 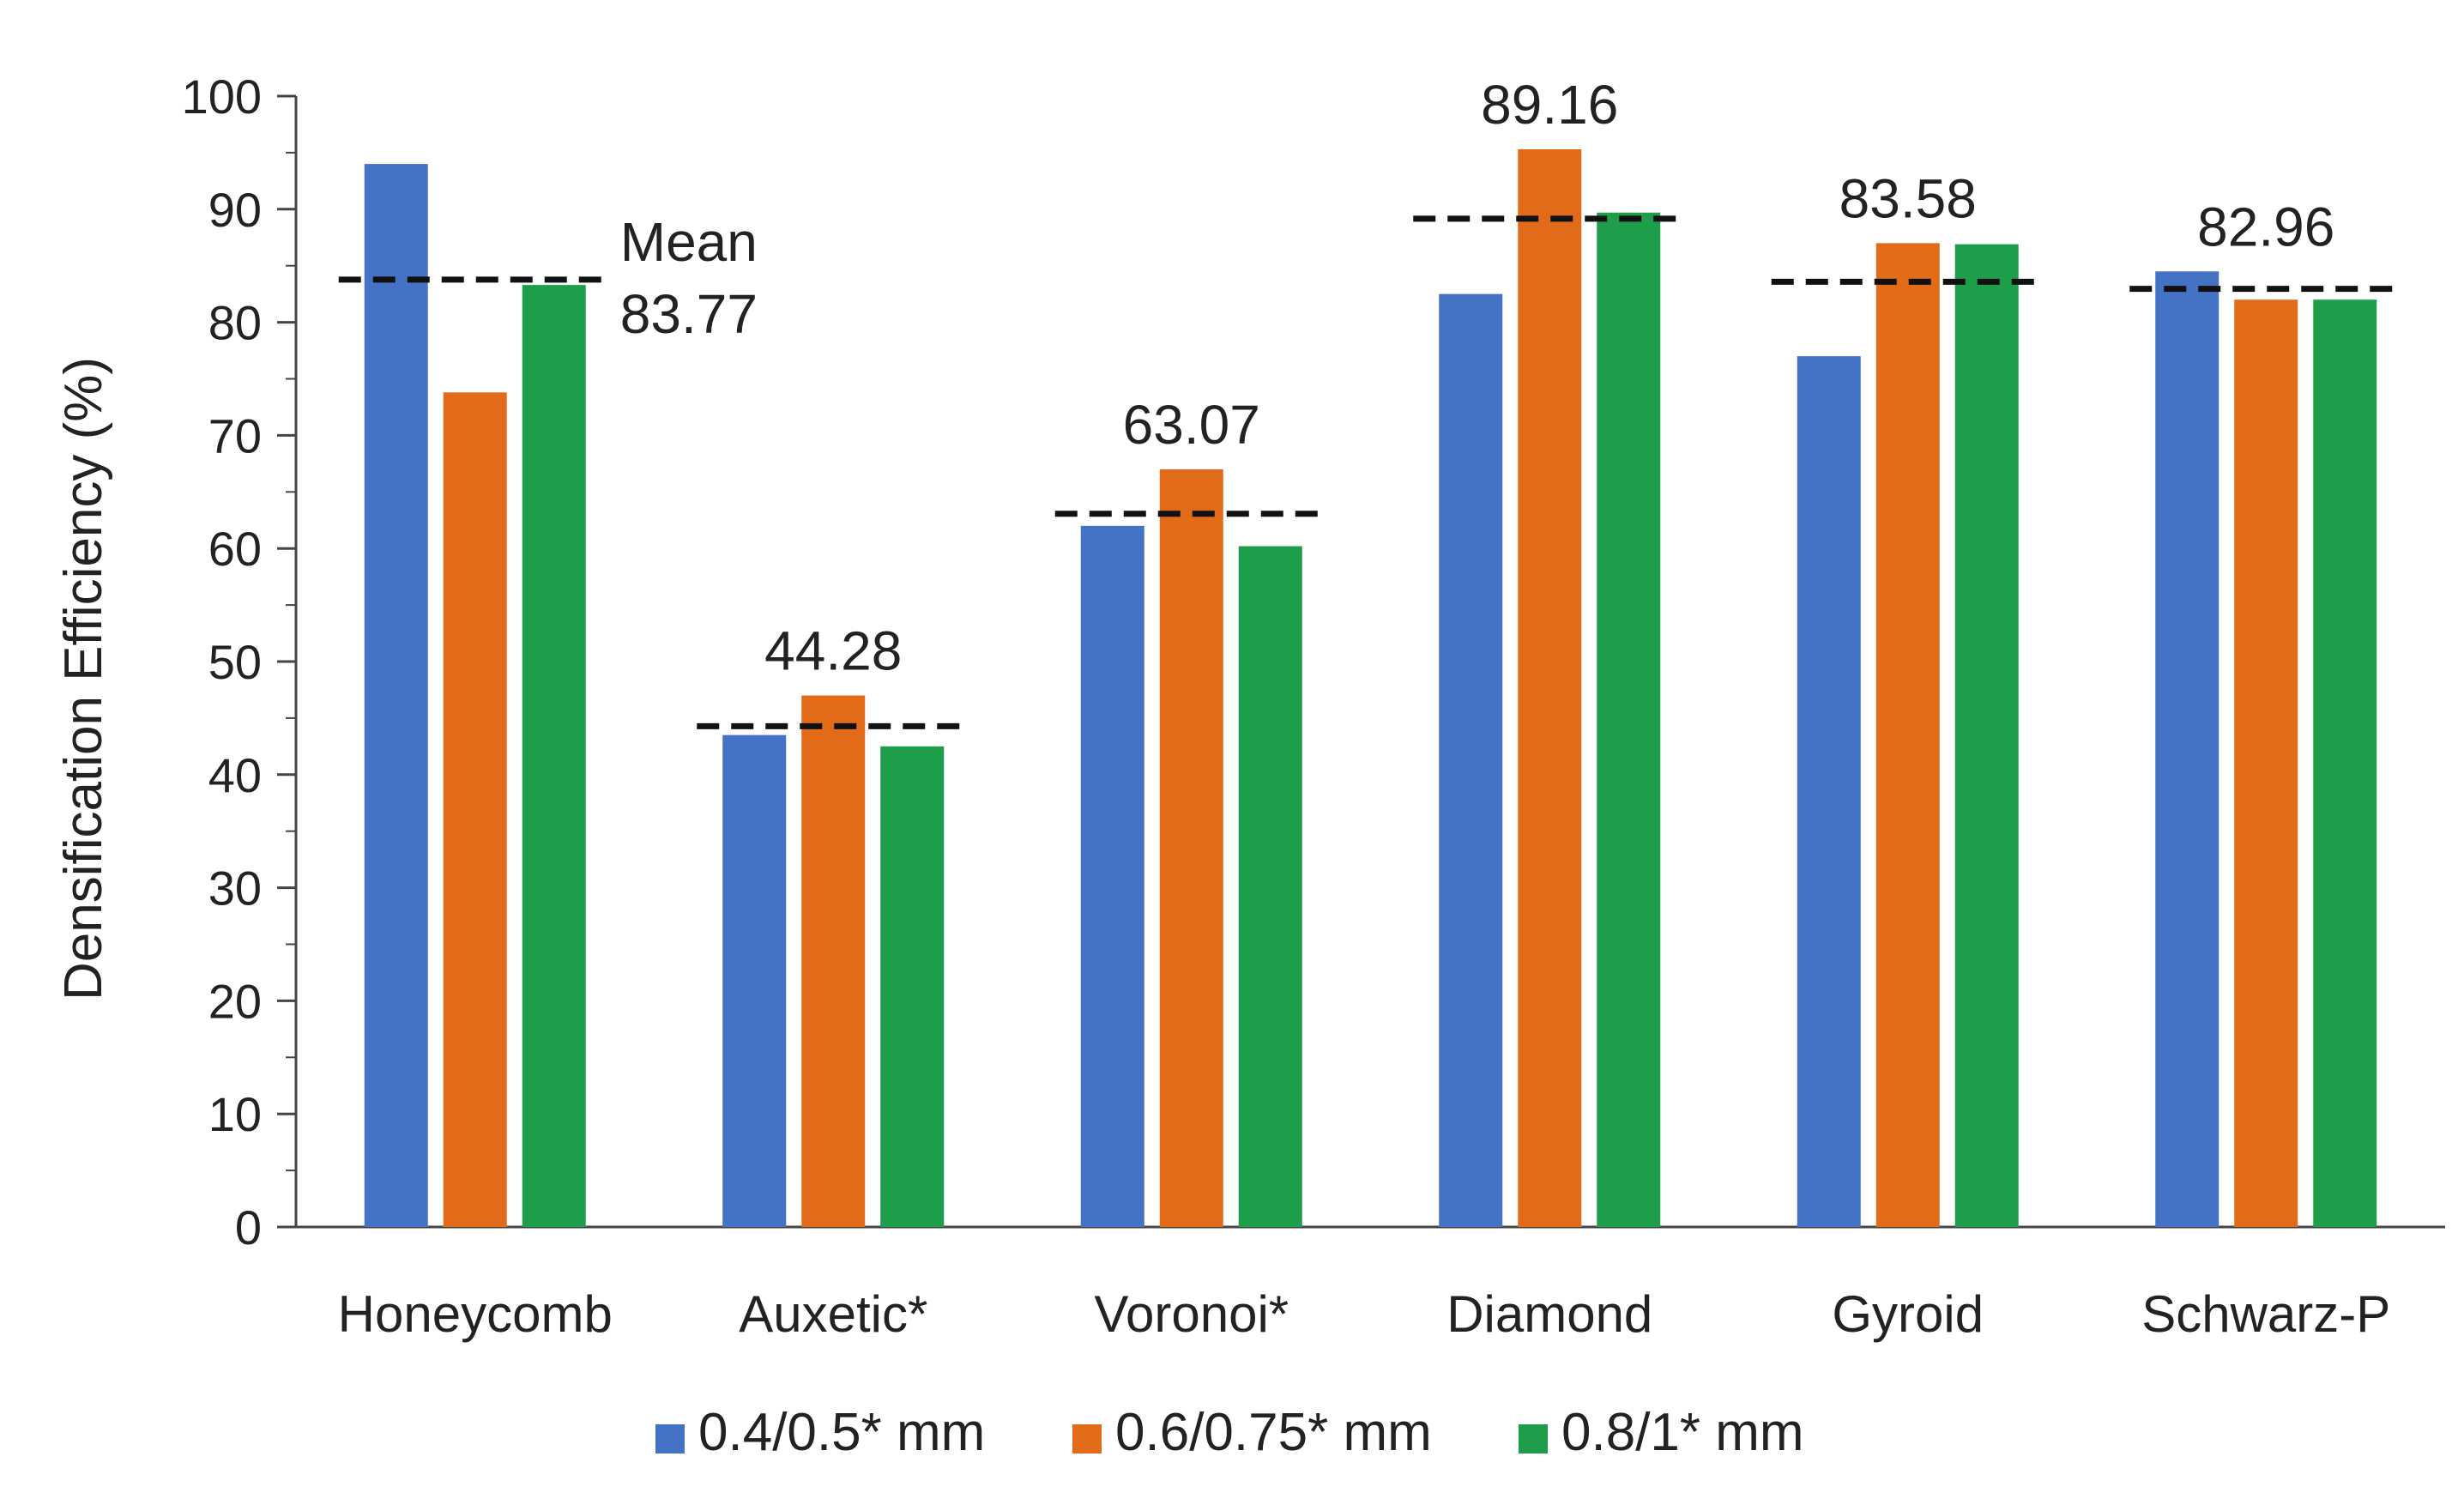 I want to click on legend-label: 0.4/0.5* mm, so click(x=841, y=1432).